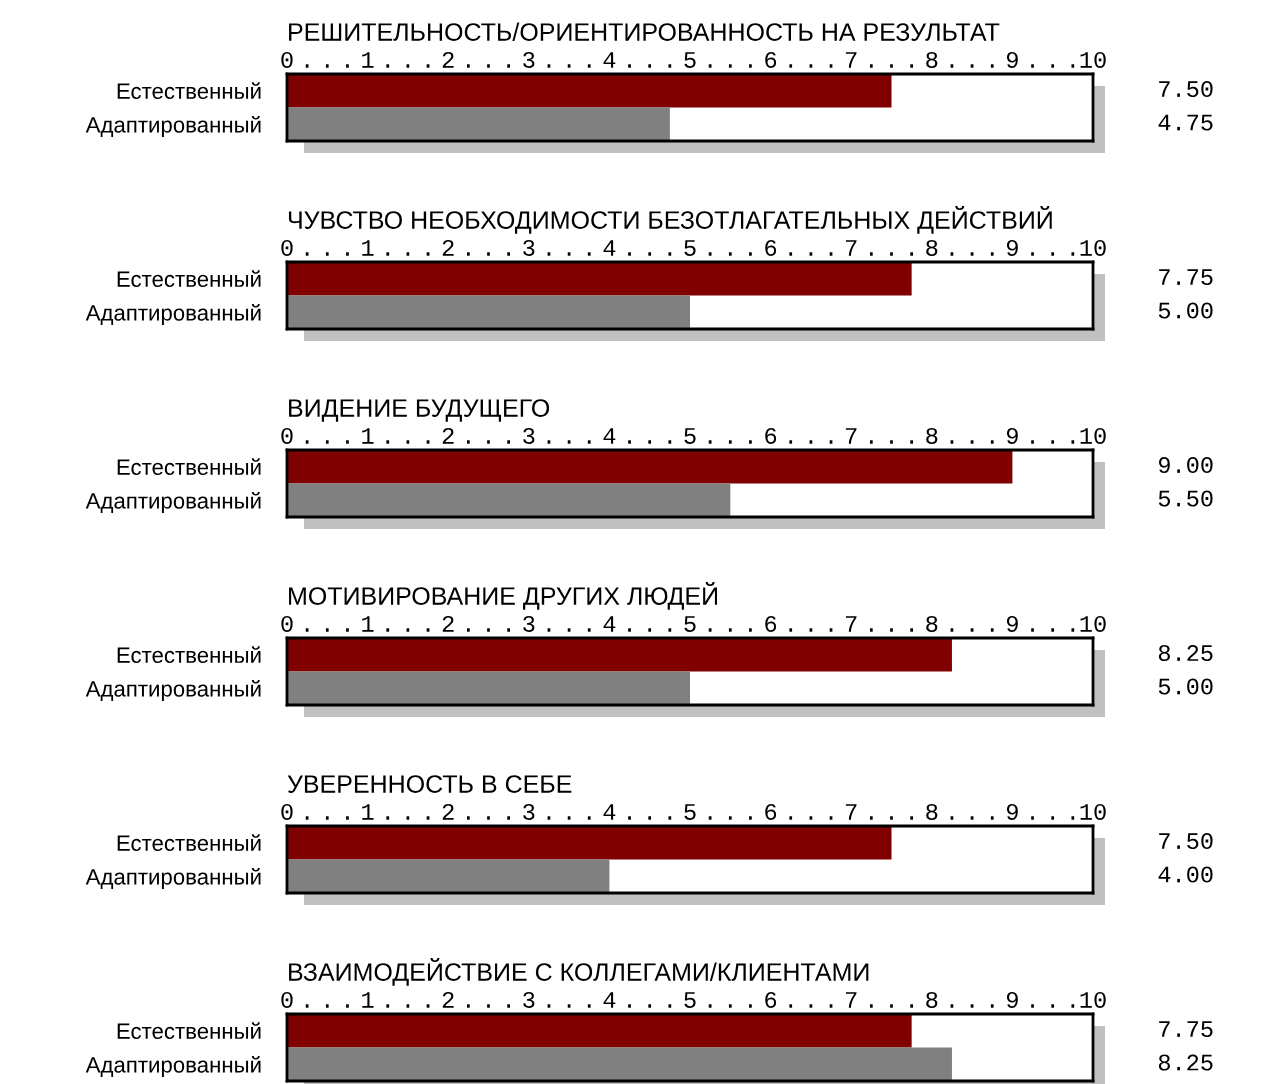 This screenshot has width=1286, height=1084. Describe the element at coordinates (690, 812) in the screenshot. I see `x-tick-label: 5` at that location.